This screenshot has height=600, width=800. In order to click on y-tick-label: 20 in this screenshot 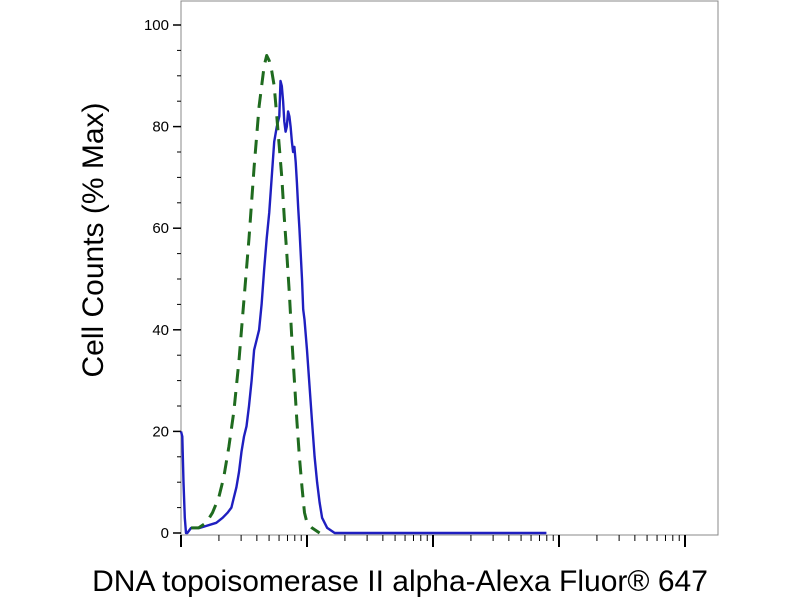, I will do `click(160, 431)`.